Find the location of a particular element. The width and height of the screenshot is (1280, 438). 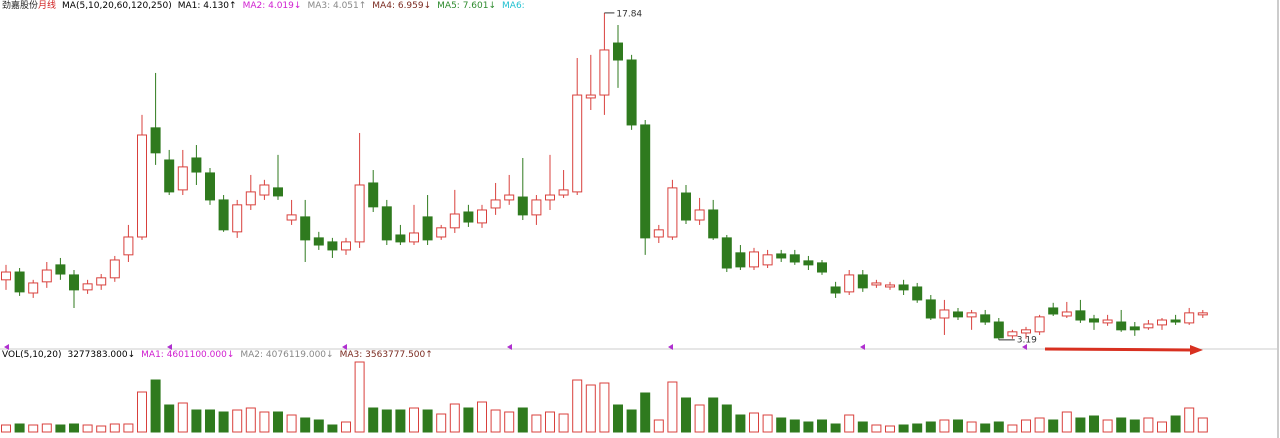

trend-arrow is located at coordinates (1123, 350).